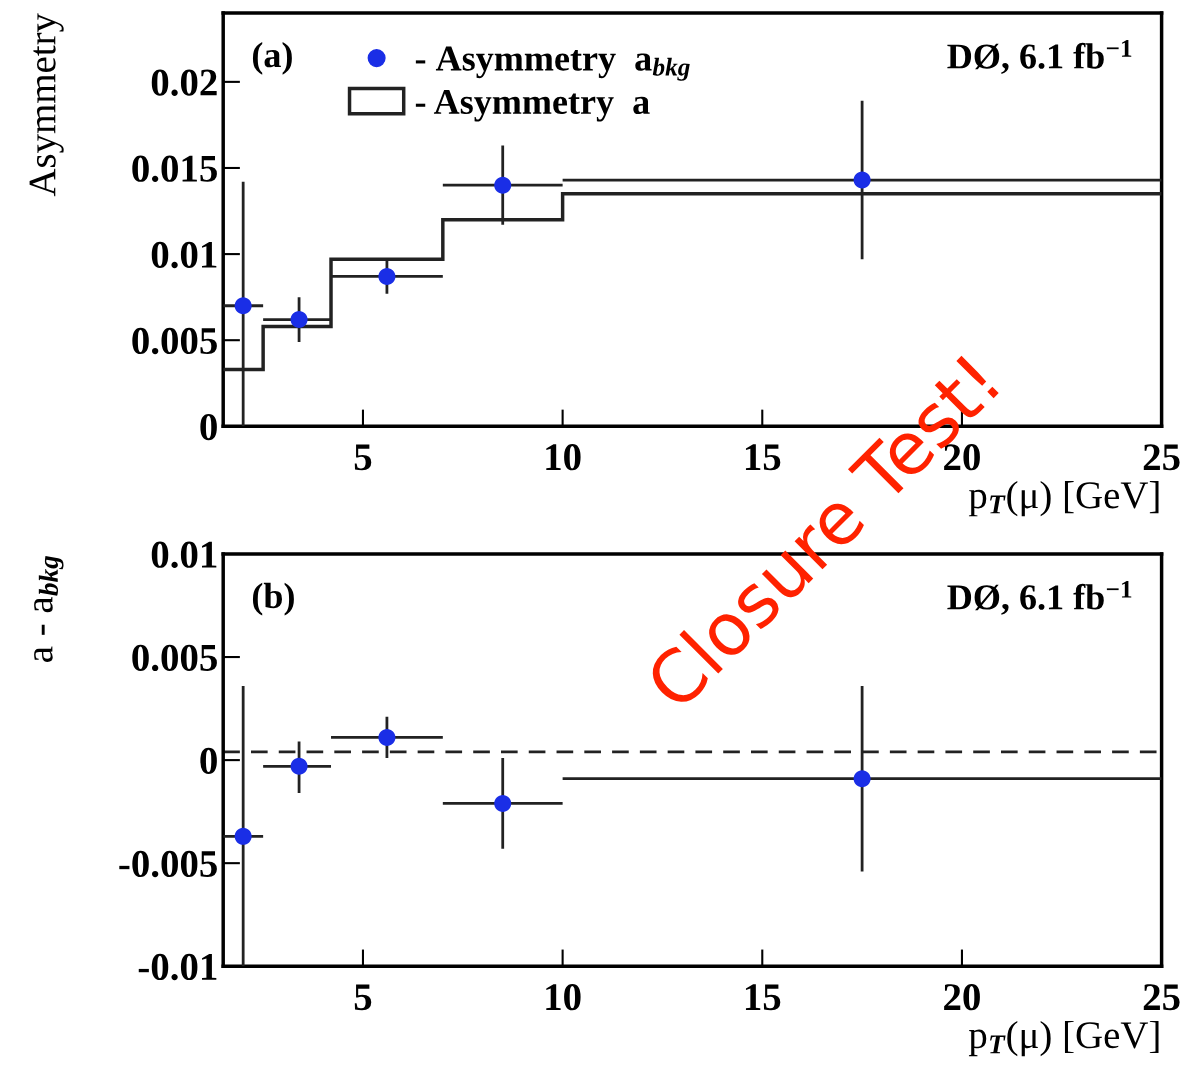 The image size is (1200, 1082). Describe the element at coordinates (168, 864) in the screenshot. I see `y-tick-label: -0.005` at that location.